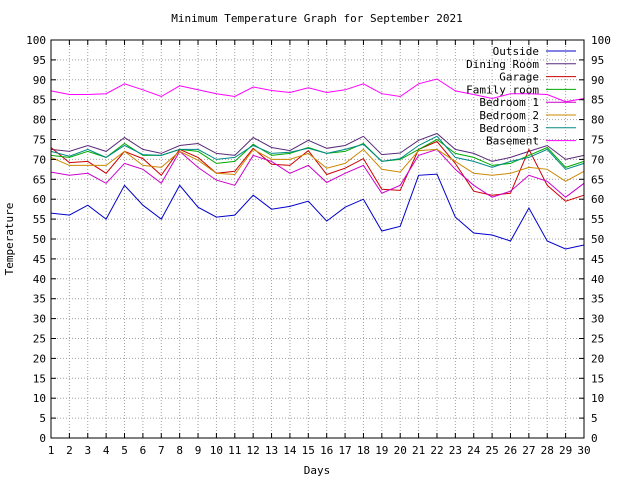 The image size is (640, 480). What do you see at coordinates (39, 339) in the screenshot?
I see `y-tick-label-left: 25` at bounding box center [39, 339].